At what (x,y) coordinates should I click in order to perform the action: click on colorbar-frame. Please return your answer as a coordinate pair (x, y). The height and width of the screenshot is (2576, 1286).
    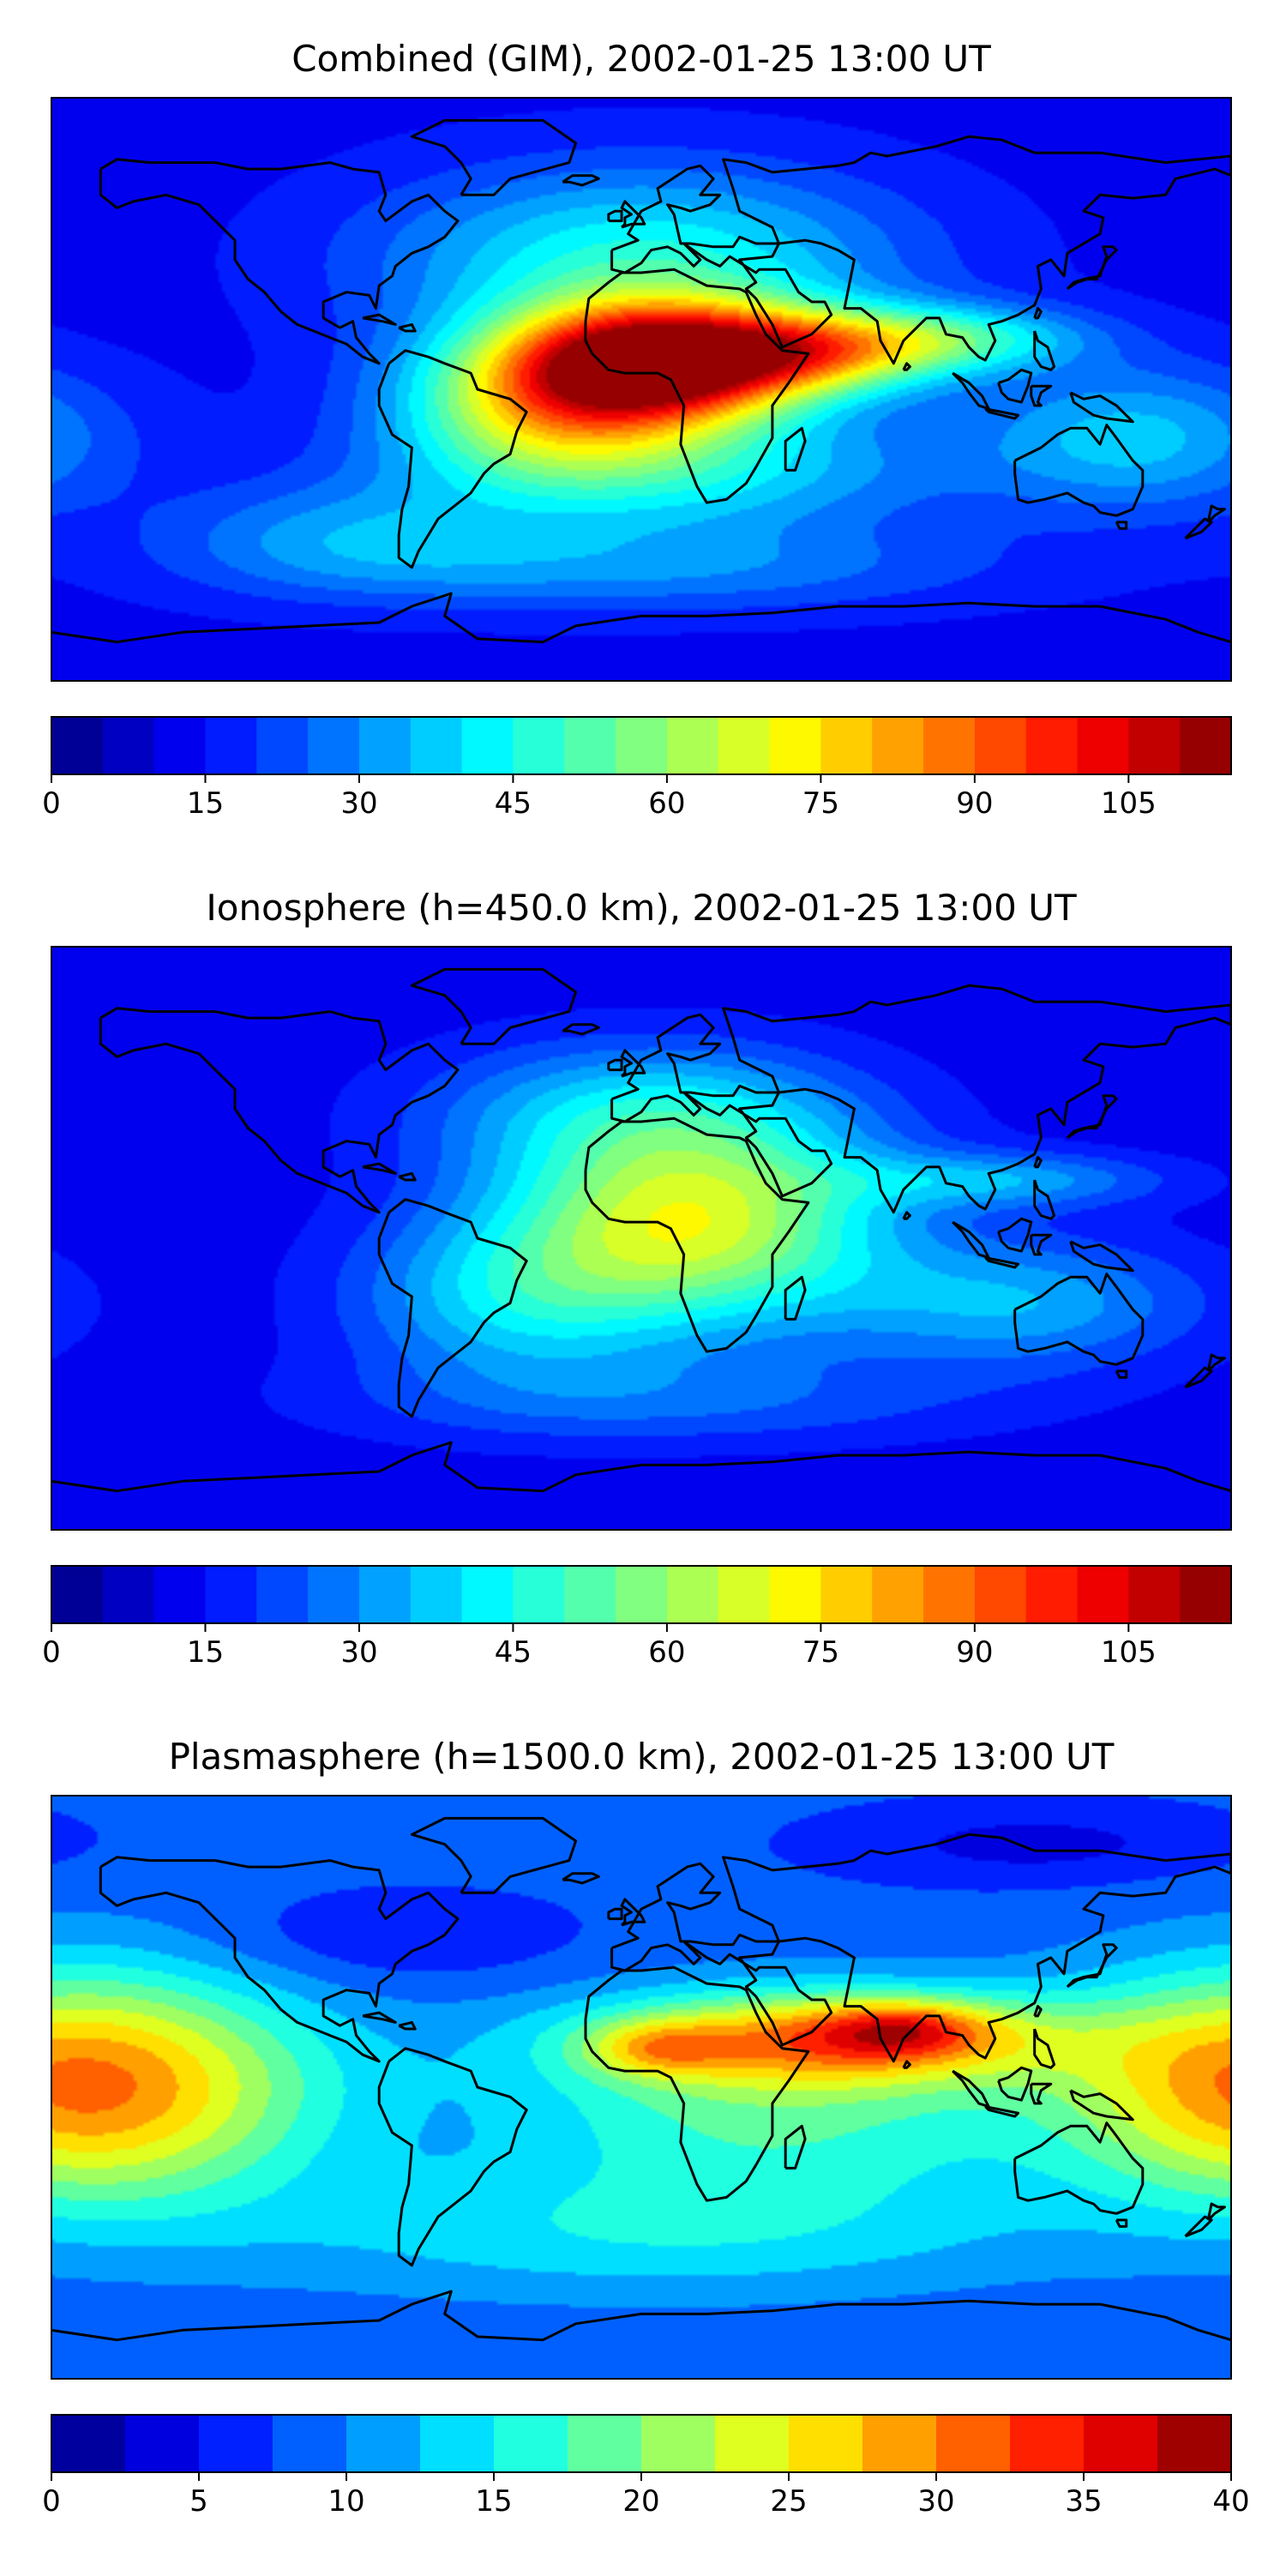
    Looking at the image, I should click on (641, 1594).